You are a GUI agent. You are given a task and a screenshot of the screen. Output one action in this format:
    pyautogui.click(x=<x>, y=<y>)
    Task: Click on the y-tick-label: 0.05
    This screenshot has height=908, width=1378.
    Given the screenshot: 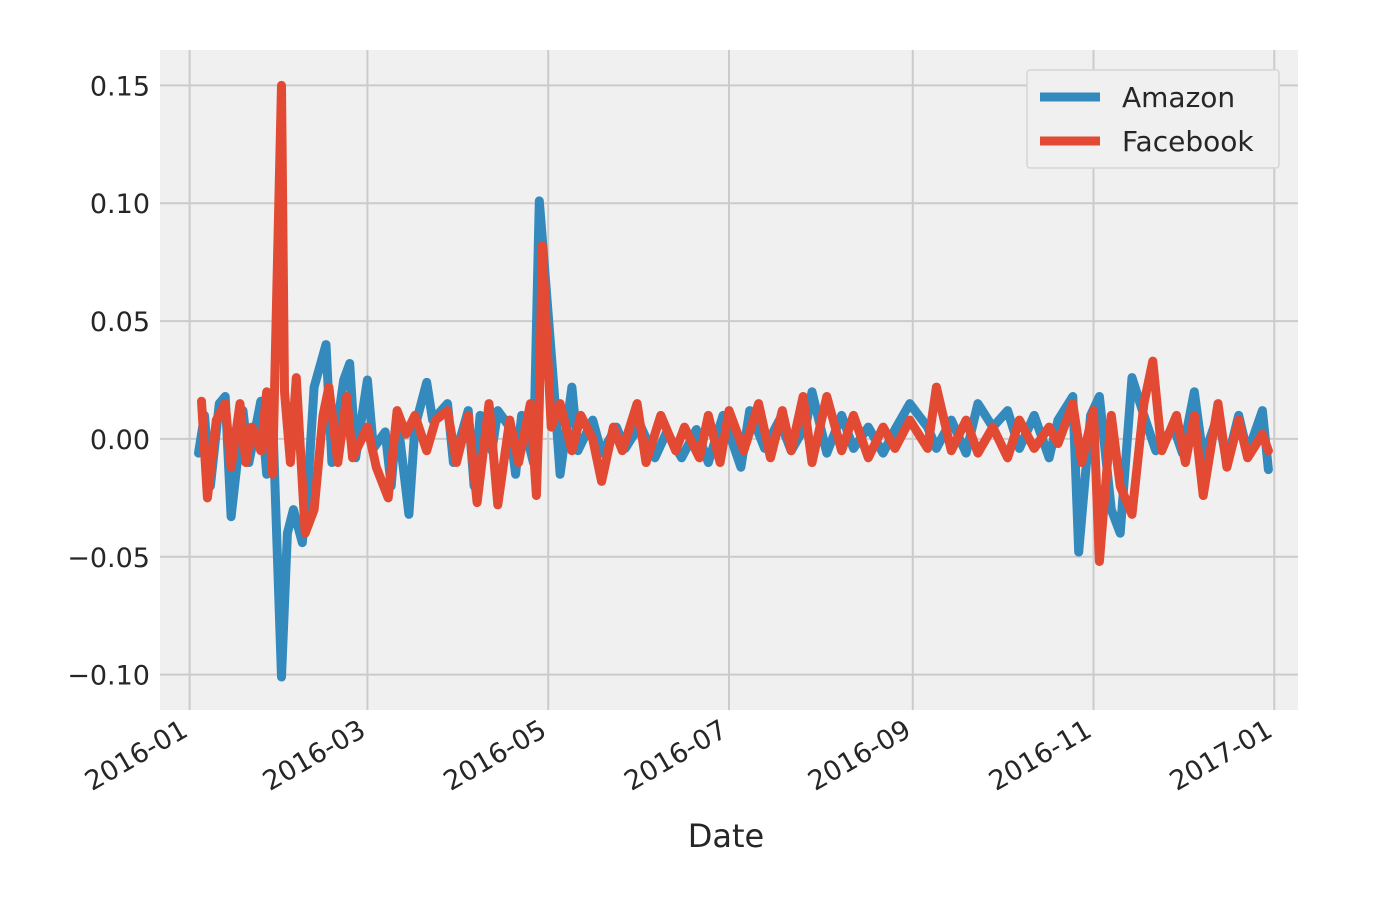 What is the action you would take?
    pyautogui.click(x=120, y=322)
    